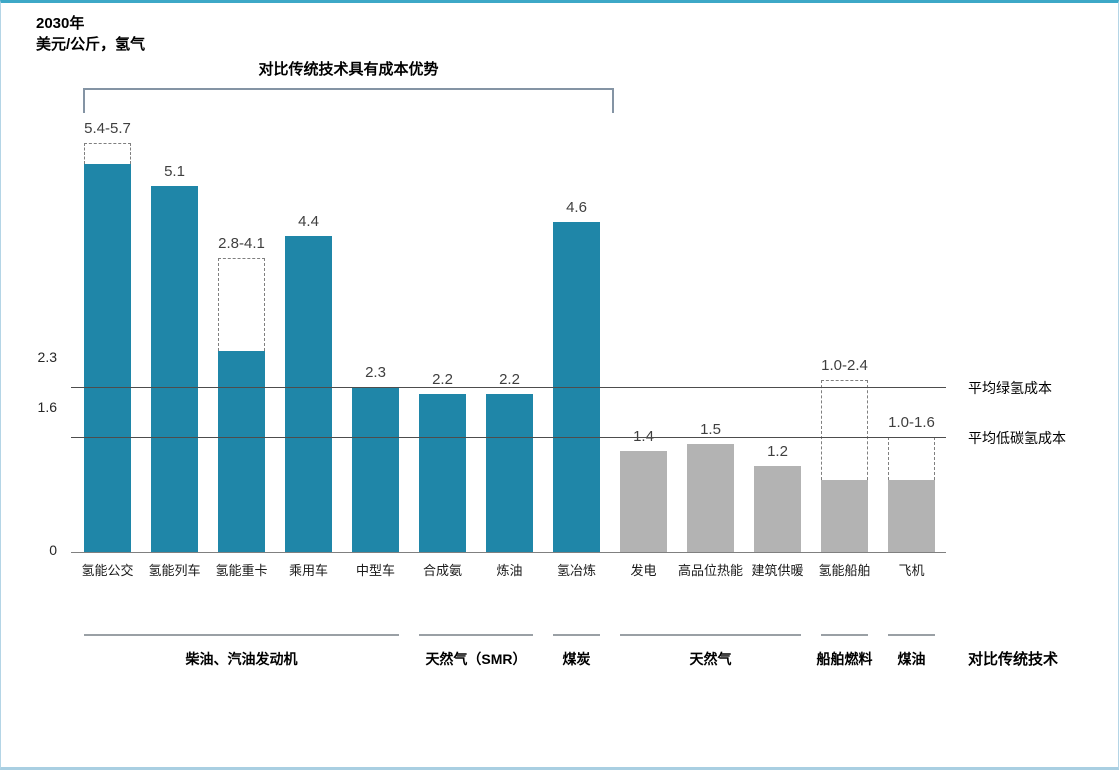 The width and height of the screenshot is (1119, 770). I want to click on category-label-氢能船舶: 氢能船舶, so click(844, 570).